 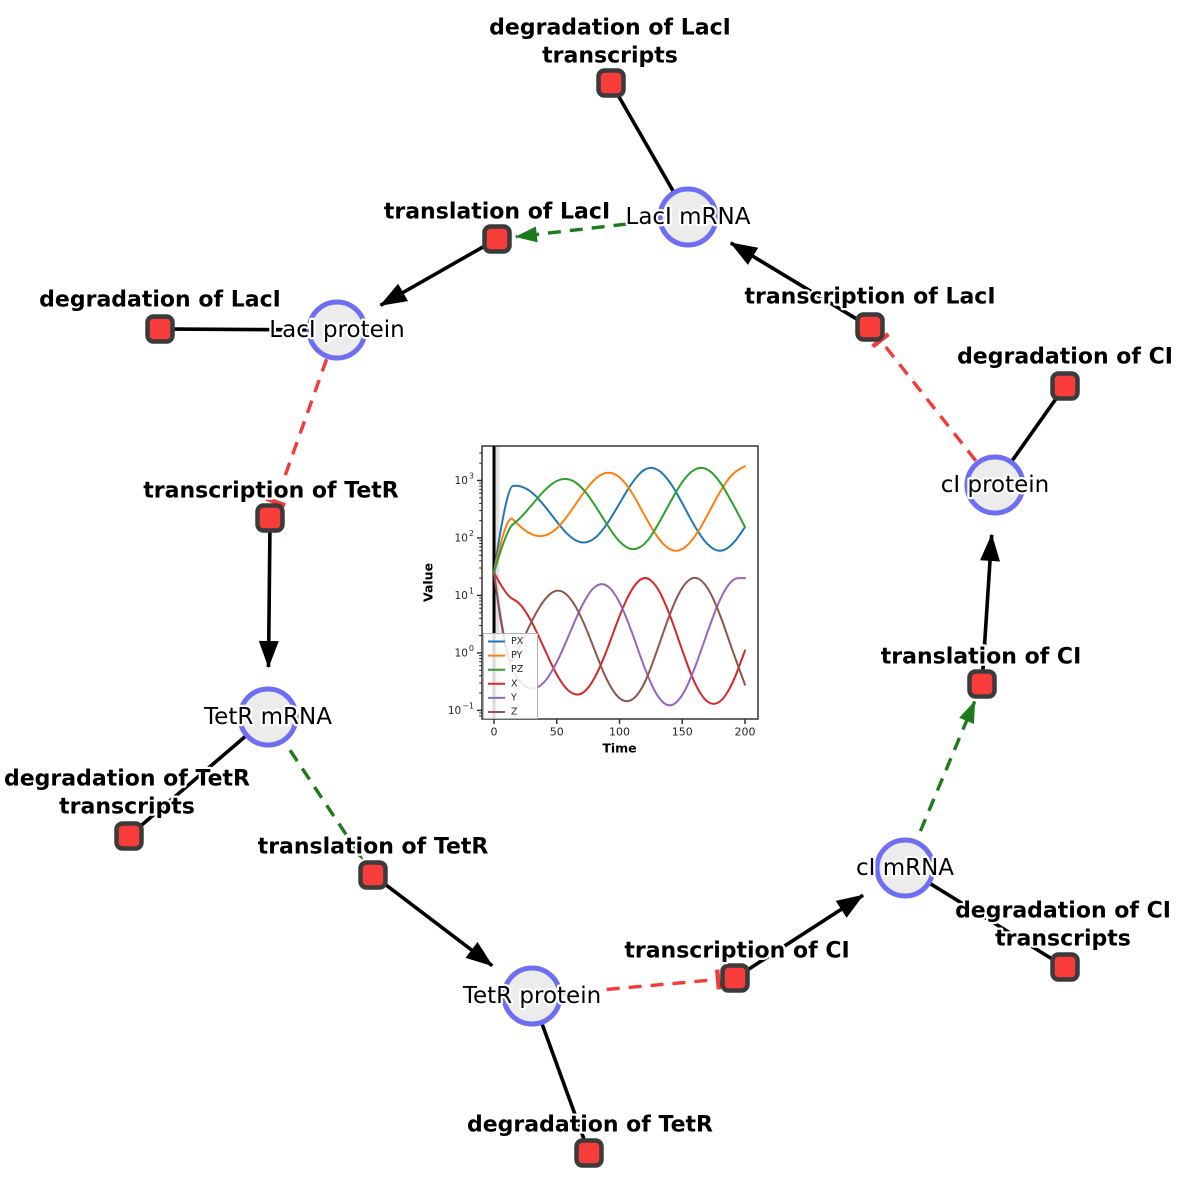 I want to click on reaction-node-txn_lacI, so click(x=870, y=327).